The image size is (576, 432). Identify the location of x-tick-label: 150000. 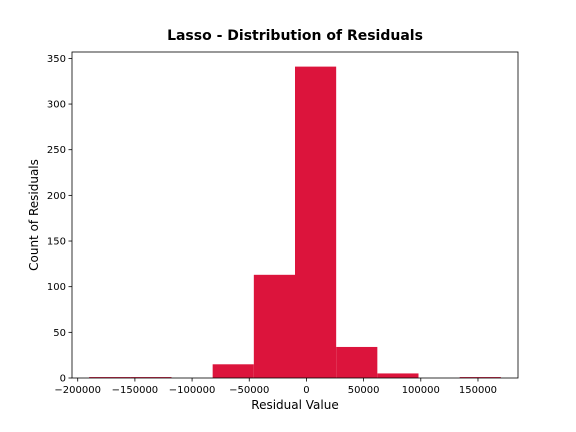
(478, 390).